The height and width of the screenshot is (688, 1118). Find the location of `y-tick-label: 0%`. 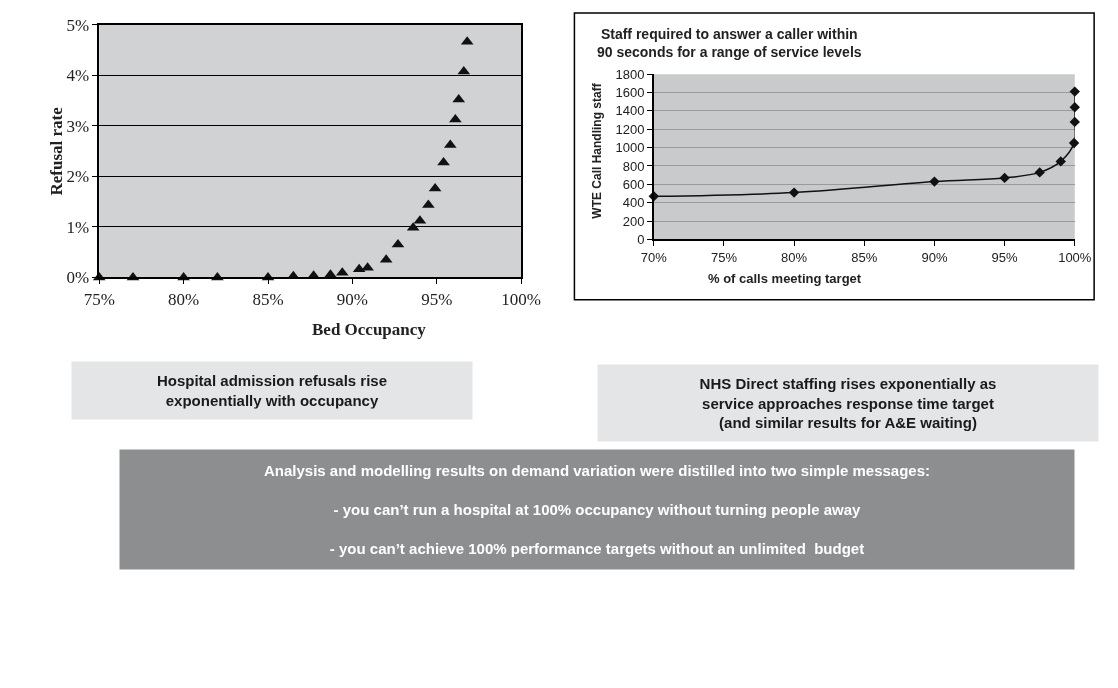

y-tick-label: 0% is located at coordinates (78, 278).